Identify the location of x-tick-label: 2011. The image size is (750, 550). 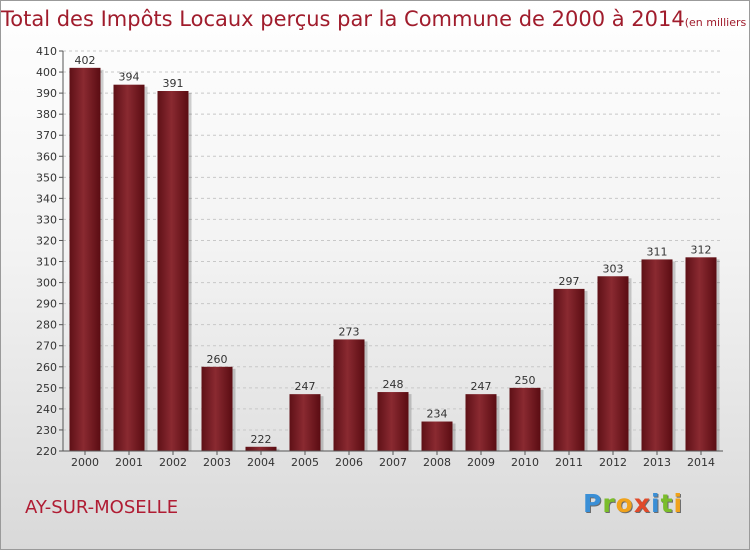
(569, 462).